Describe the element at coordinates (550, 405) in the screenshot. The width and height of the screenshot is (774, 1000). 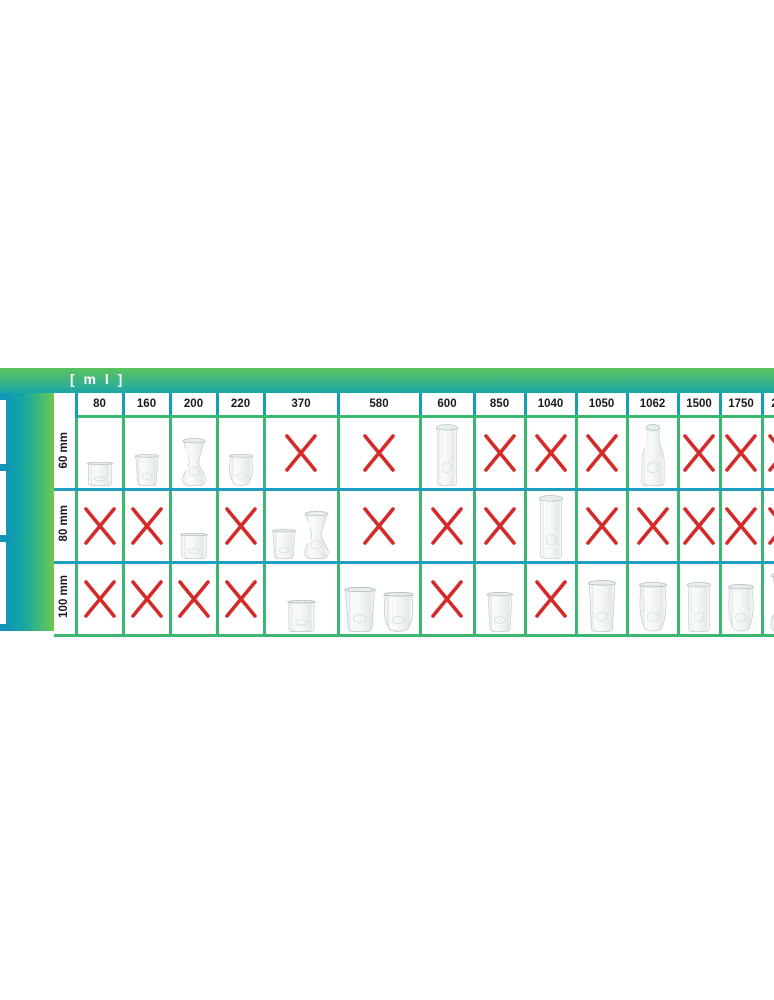
I see `column-header-1040: 1040` at that location.